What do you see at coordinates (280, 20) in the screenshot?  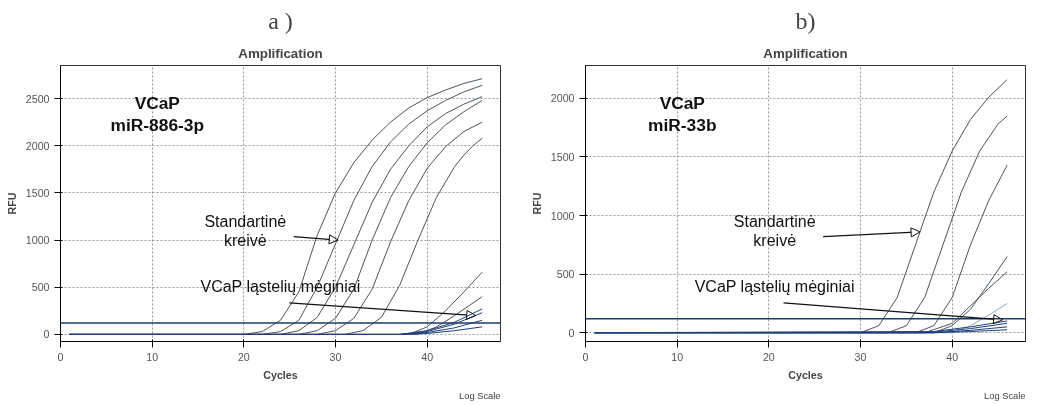 I see `chart-title: a )` at bounding box center [280, 20].